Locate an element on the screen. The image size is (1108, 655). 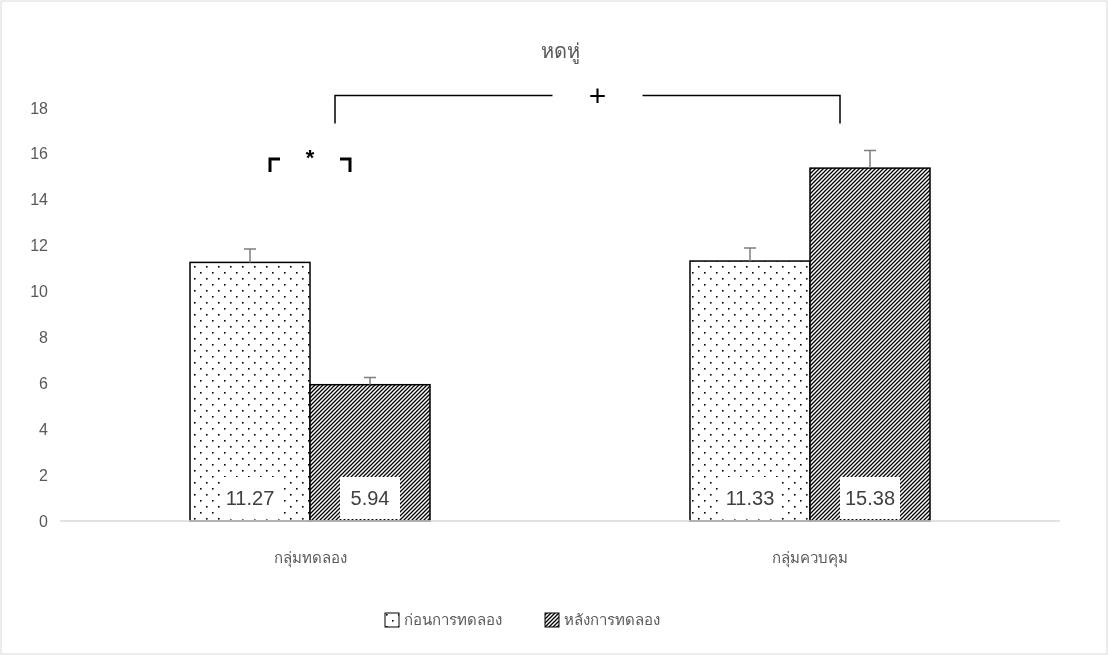
legend-label: ก่อนการทดลอง is located at coordinates (453, 620).